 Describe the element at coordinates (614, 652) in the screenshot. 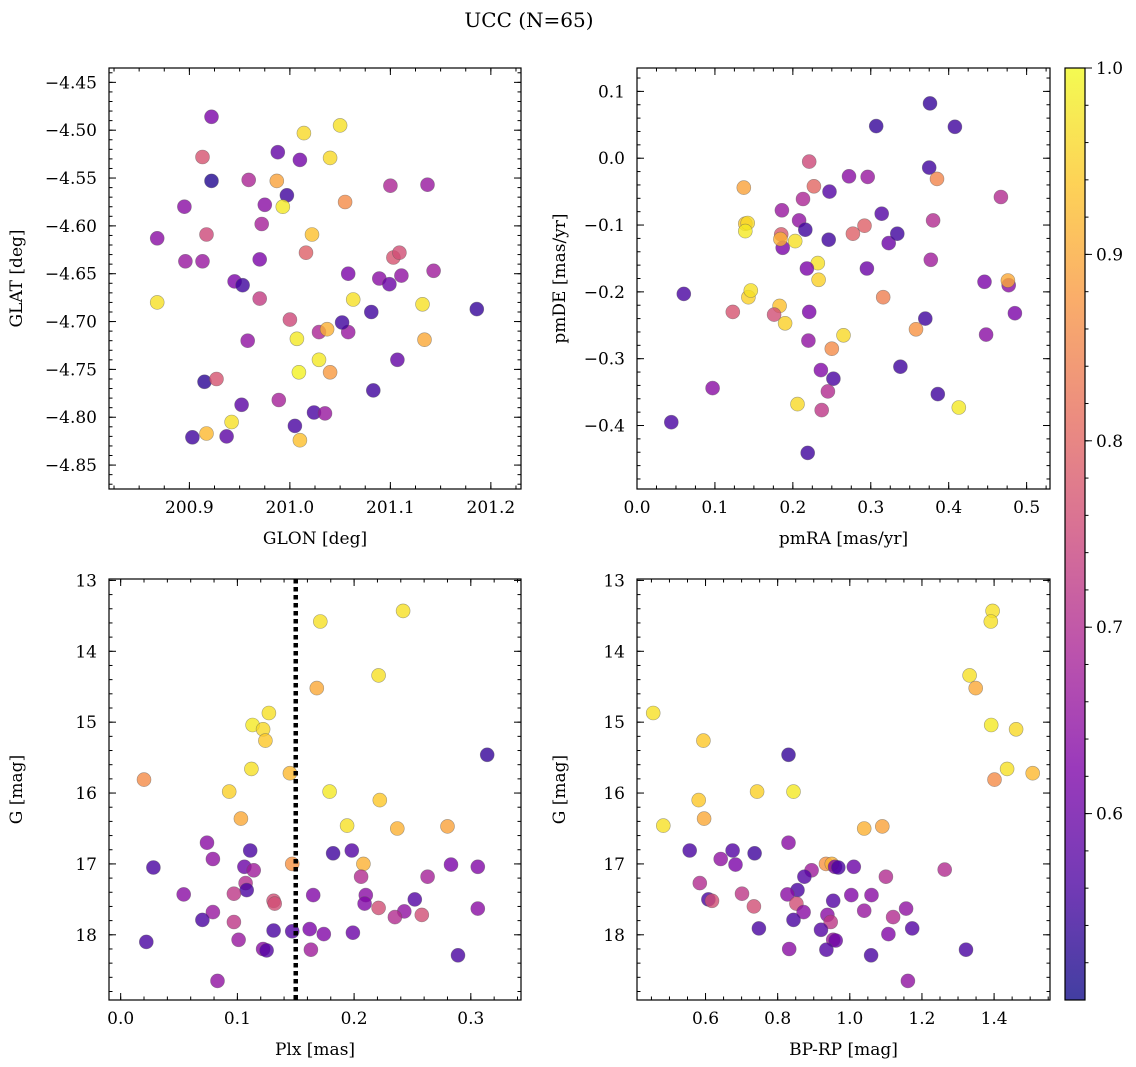

I see `y-tick-label: 14` at that location.